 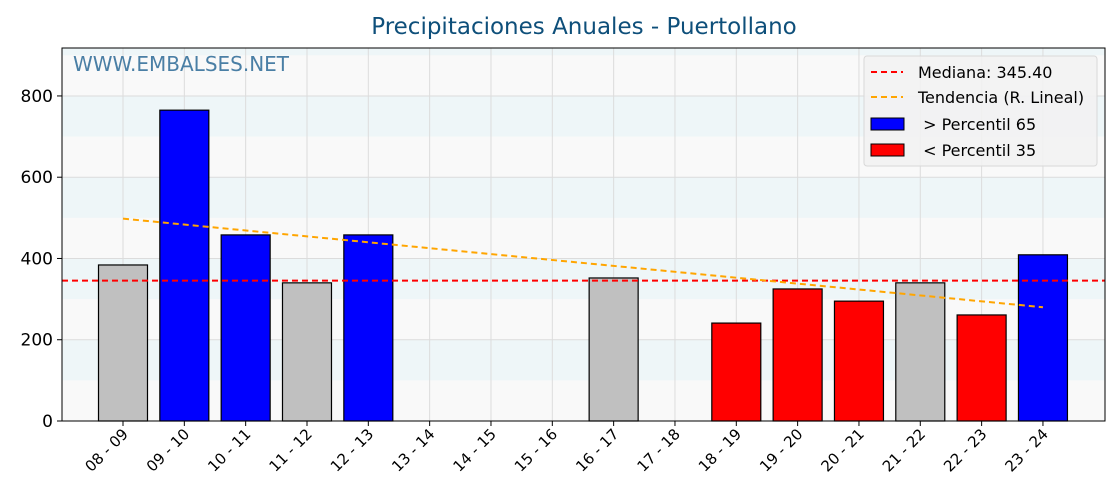 I want to click on x-tick-label: 14 - 15, so click(x=475, y=450).